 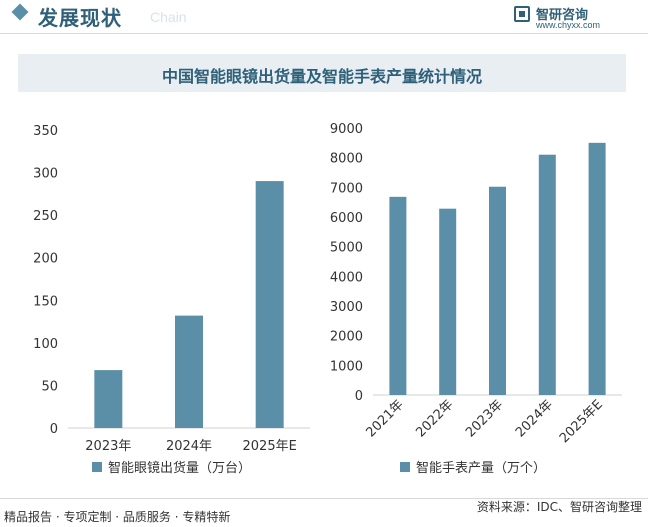 I want to click on y-tick-label: 300, so click(x=45, y=174).